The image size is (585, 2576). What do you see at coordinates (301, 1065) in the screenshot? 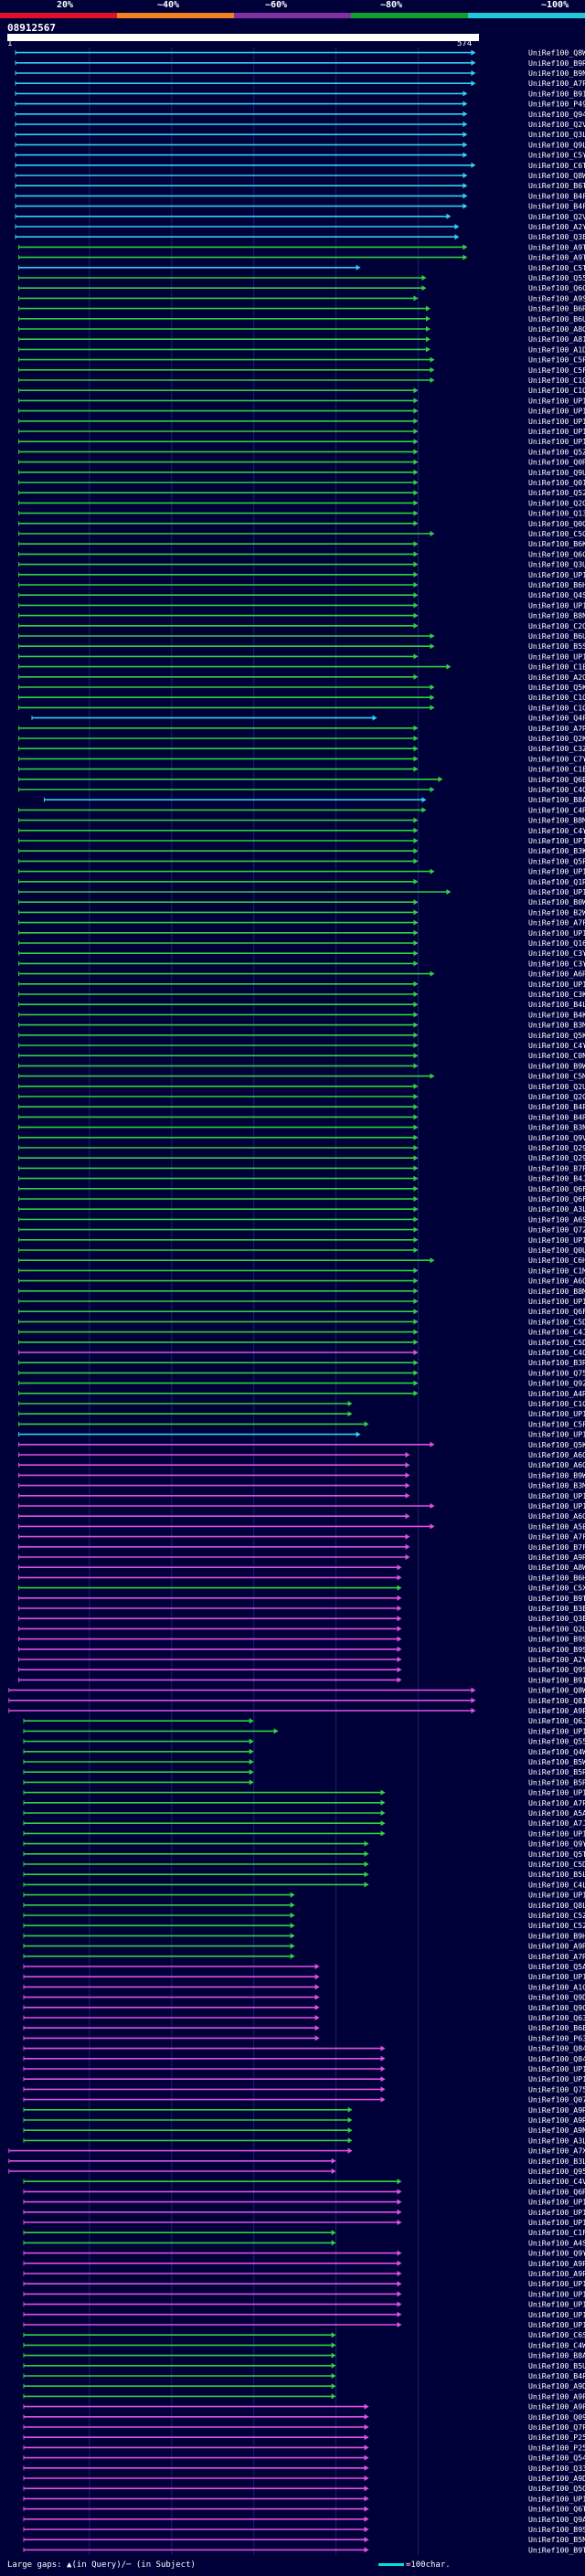
I see `hit-row: UniRef100_B9WHW3` at bounding box center [301, 1065].